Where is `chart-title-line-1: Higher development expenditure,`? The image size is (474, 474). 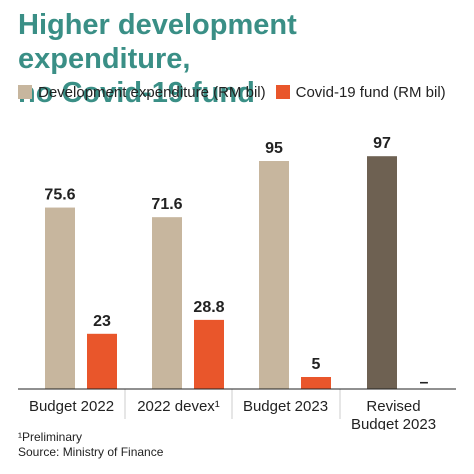 chart-title-line-1: Higher development expenditure, is located at coordinates (157, 42).